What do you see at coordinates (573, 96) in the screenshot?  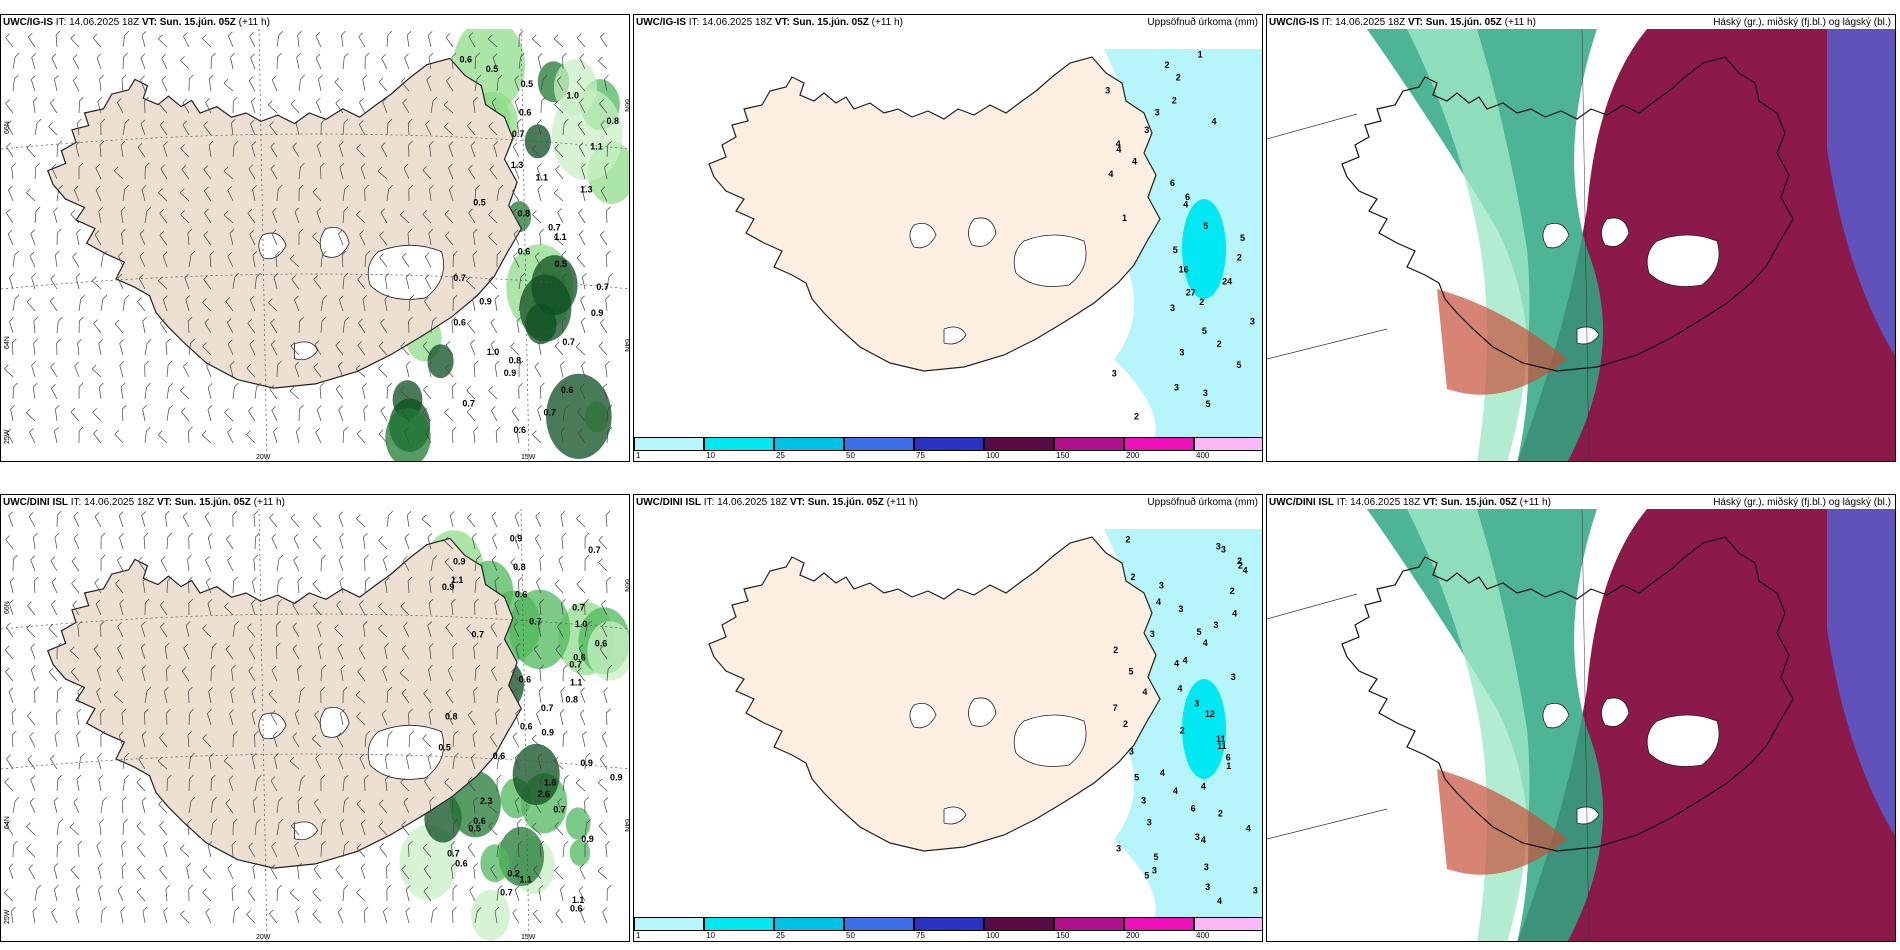 I see `wind-value-label: 1.0` at bounding box center [573, 96].